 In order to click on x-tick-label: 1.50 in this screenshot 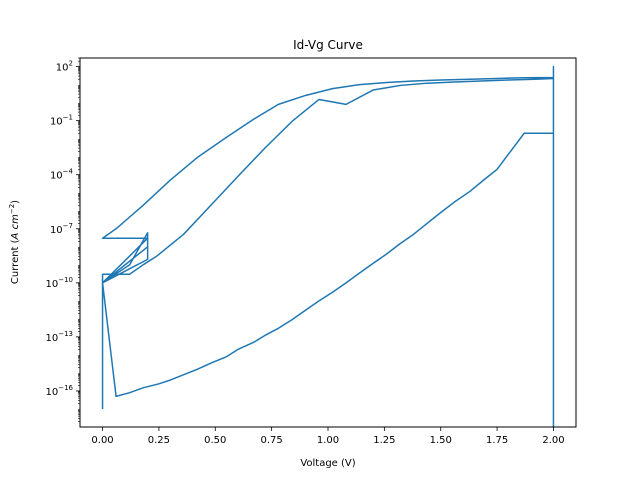, I will do `click(441, 440)`.